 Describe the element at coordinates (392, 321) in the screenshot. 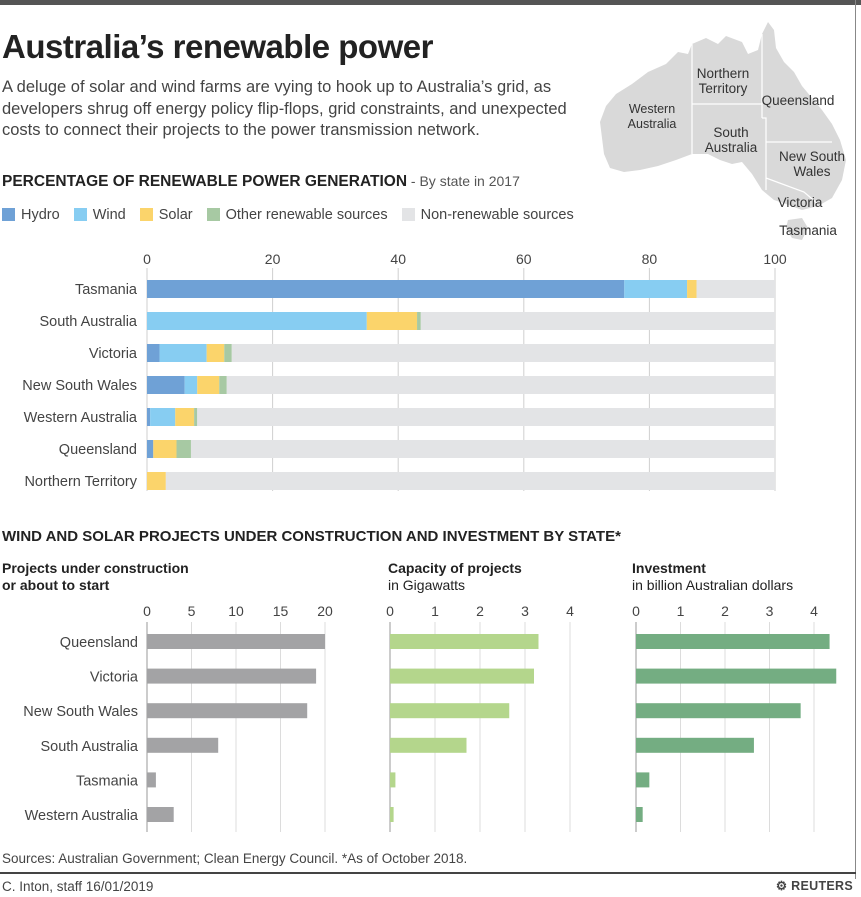

I see `bar-south-australia-solar` at that location.